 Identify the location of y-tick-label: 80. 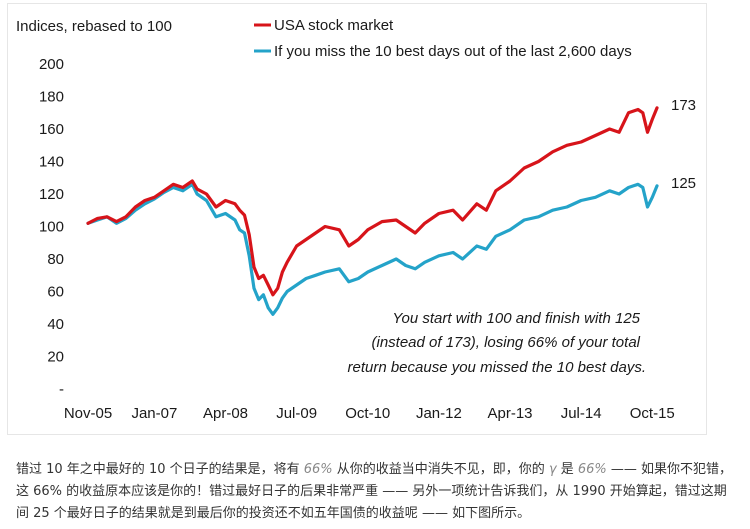
(55, 259).